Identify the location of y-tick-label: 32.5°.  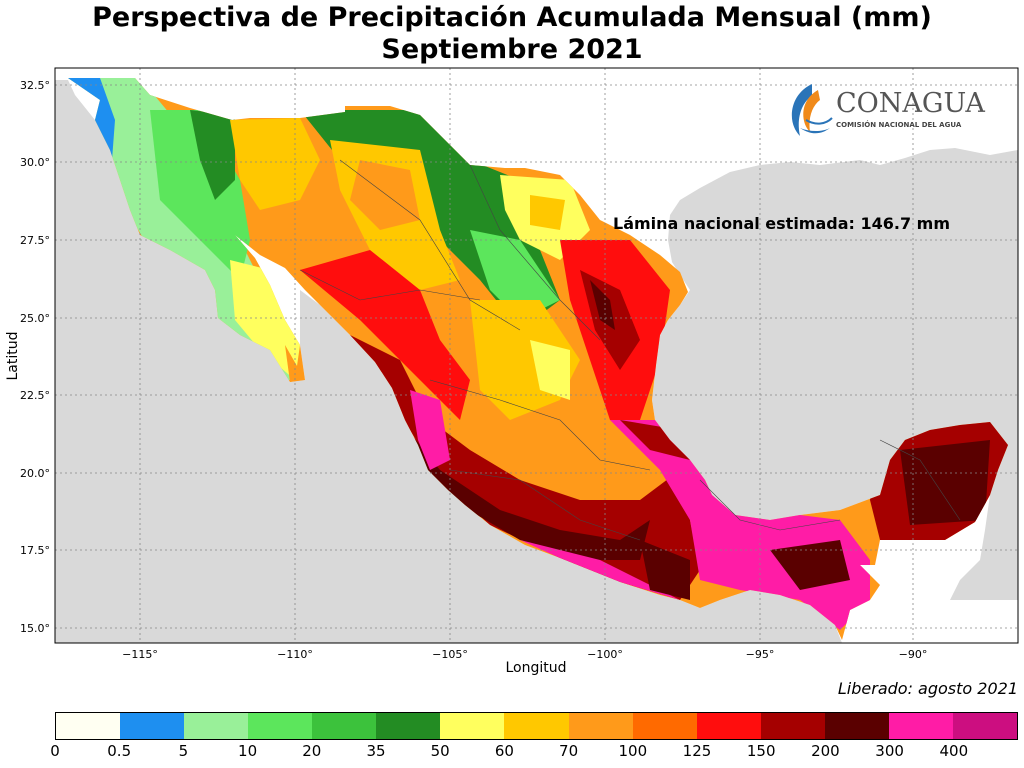
(35, 85).